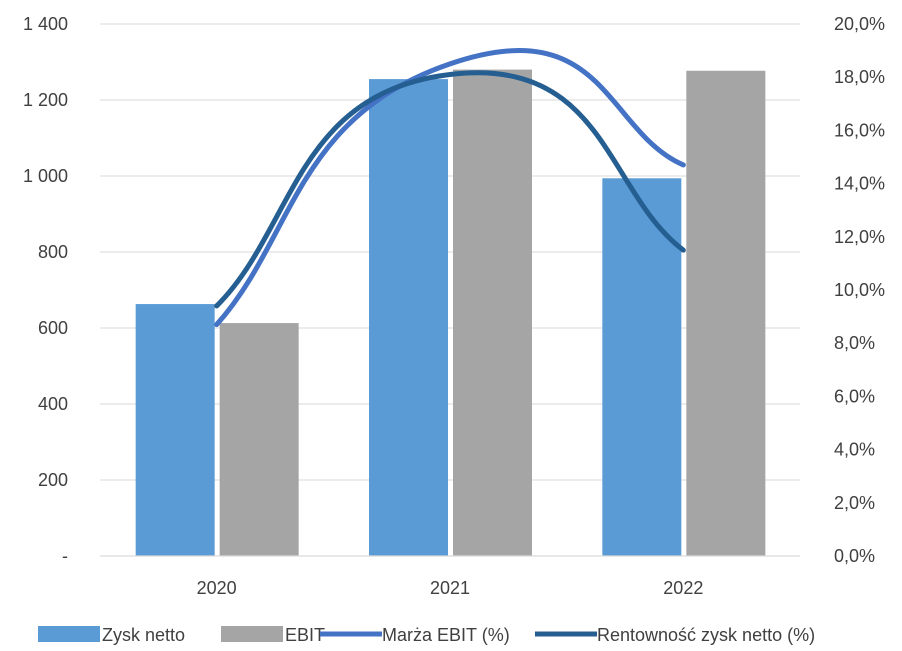 This screenshot has width=902, height=651. I want to click on bar-ebit-2022, so click(726, 313).